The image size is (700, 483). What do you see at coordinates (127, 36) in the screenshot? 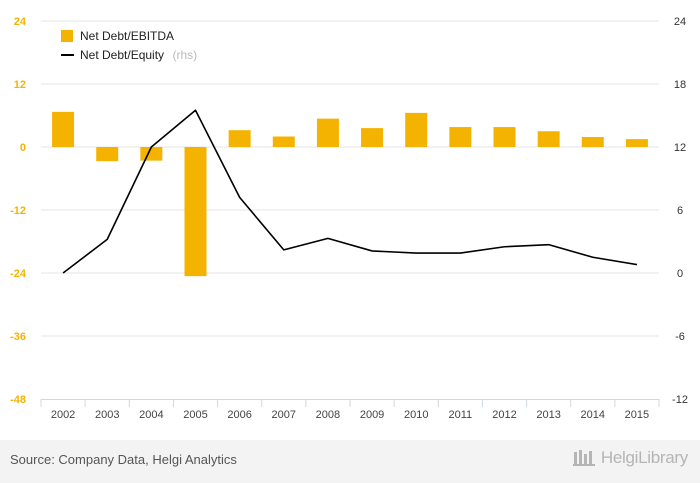
I see `legend-bar-label: Net Debt/EBITDA` at bounding box center [127, 36].